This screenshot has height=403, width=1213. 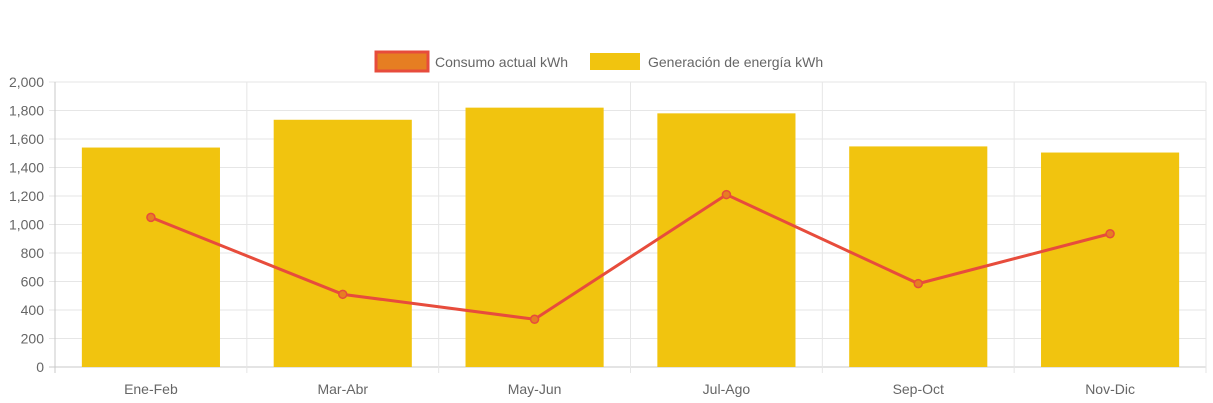 What do you see at coordinates (402, 61) in the screenshot?
I see `legend-swatch-consumo` at bounding box center [402, 61].